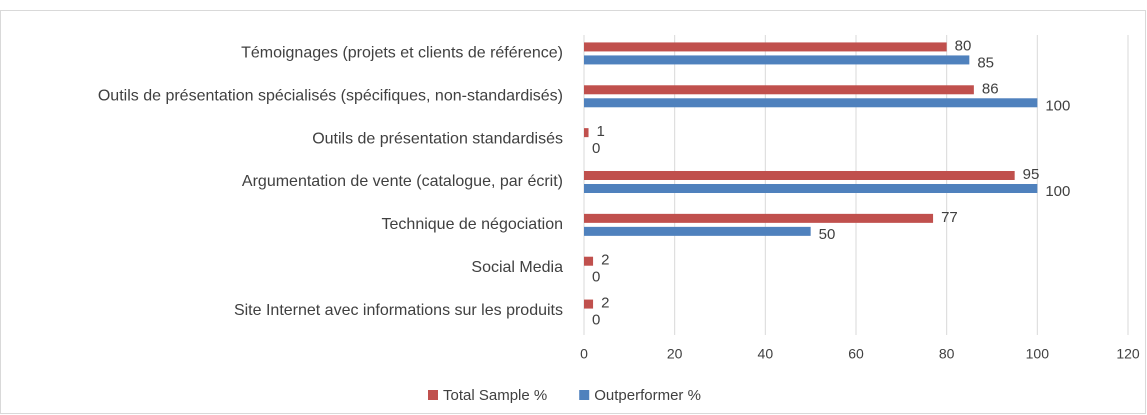 The image size is (1147, 415). What do you see at coordinates (766, 354) in the screenshot?
I see `x-tick-label: 40` at bounding box center [766, 354].